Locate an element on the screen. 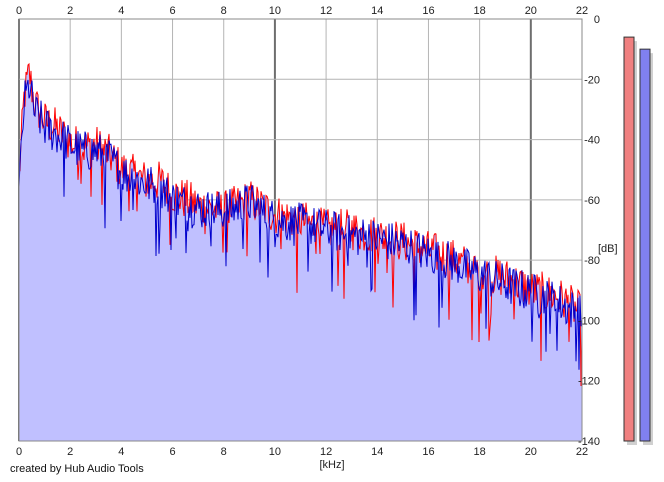 The height and width of the screenshot is (482, 664). x-axis-label: [kHz] is located at coordinates (331, 465).